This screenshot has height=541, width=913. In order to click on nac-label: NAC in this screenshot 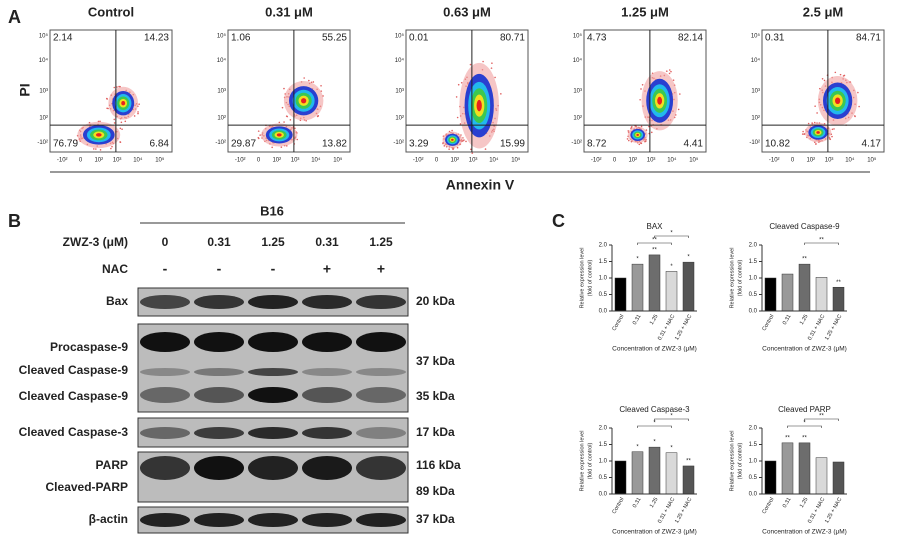, I will do `click(115, 269)`.